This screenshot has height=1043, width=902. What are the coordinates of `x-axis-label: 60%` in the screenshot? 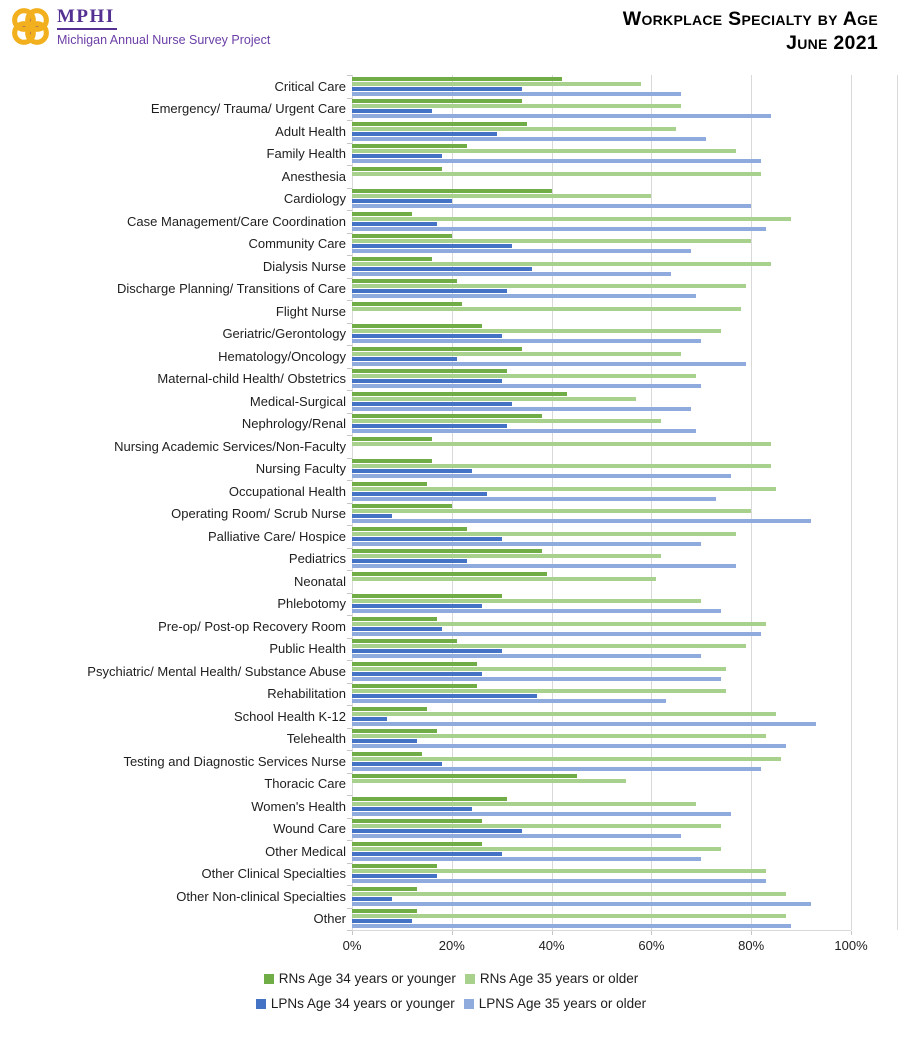 It's located at (651, 945).